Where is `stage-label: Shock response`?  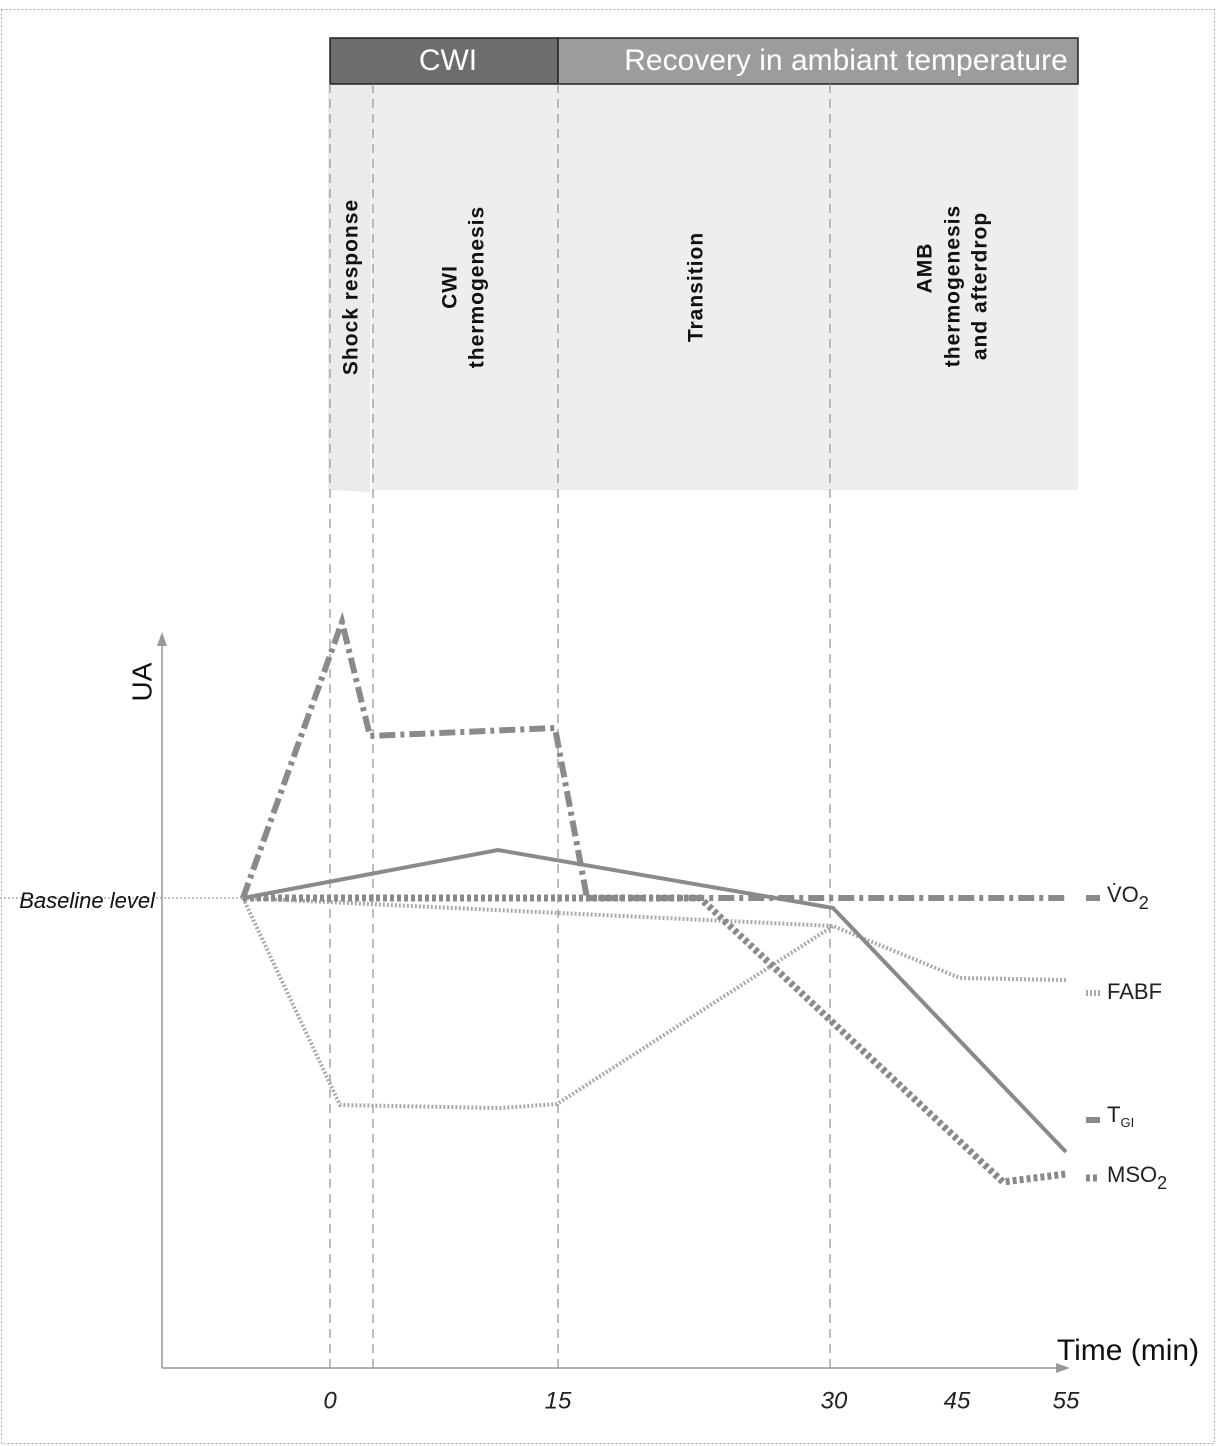 stage-label: Shock response is located at coordinates (351, 287).